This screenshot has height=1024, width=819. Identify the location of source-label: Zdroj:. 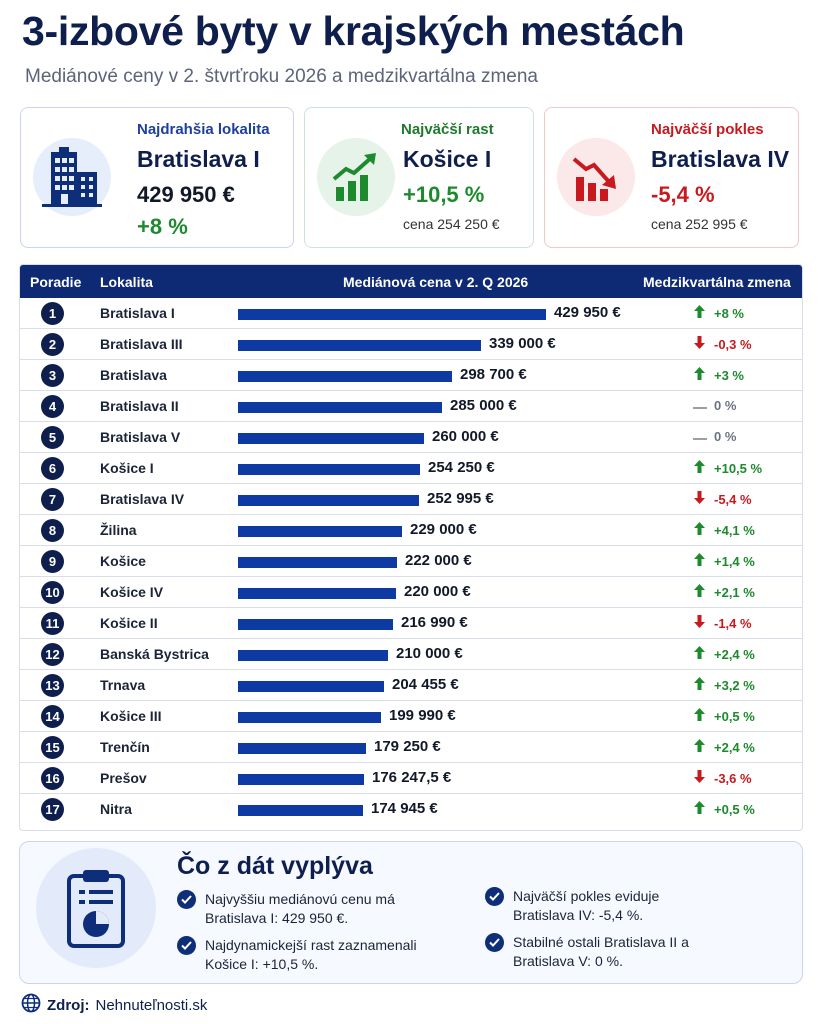
(68, 1005).